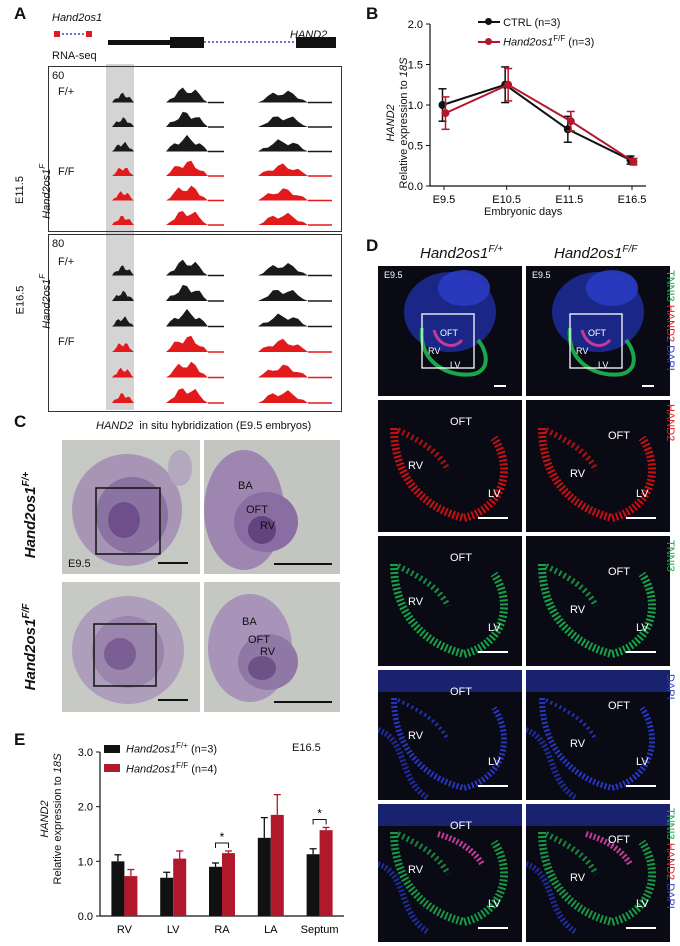  What do you see at coordinates (249, 622) in the screenshot?
I see `ish-label-ba-2: BA` at bounding box center [249, 622].